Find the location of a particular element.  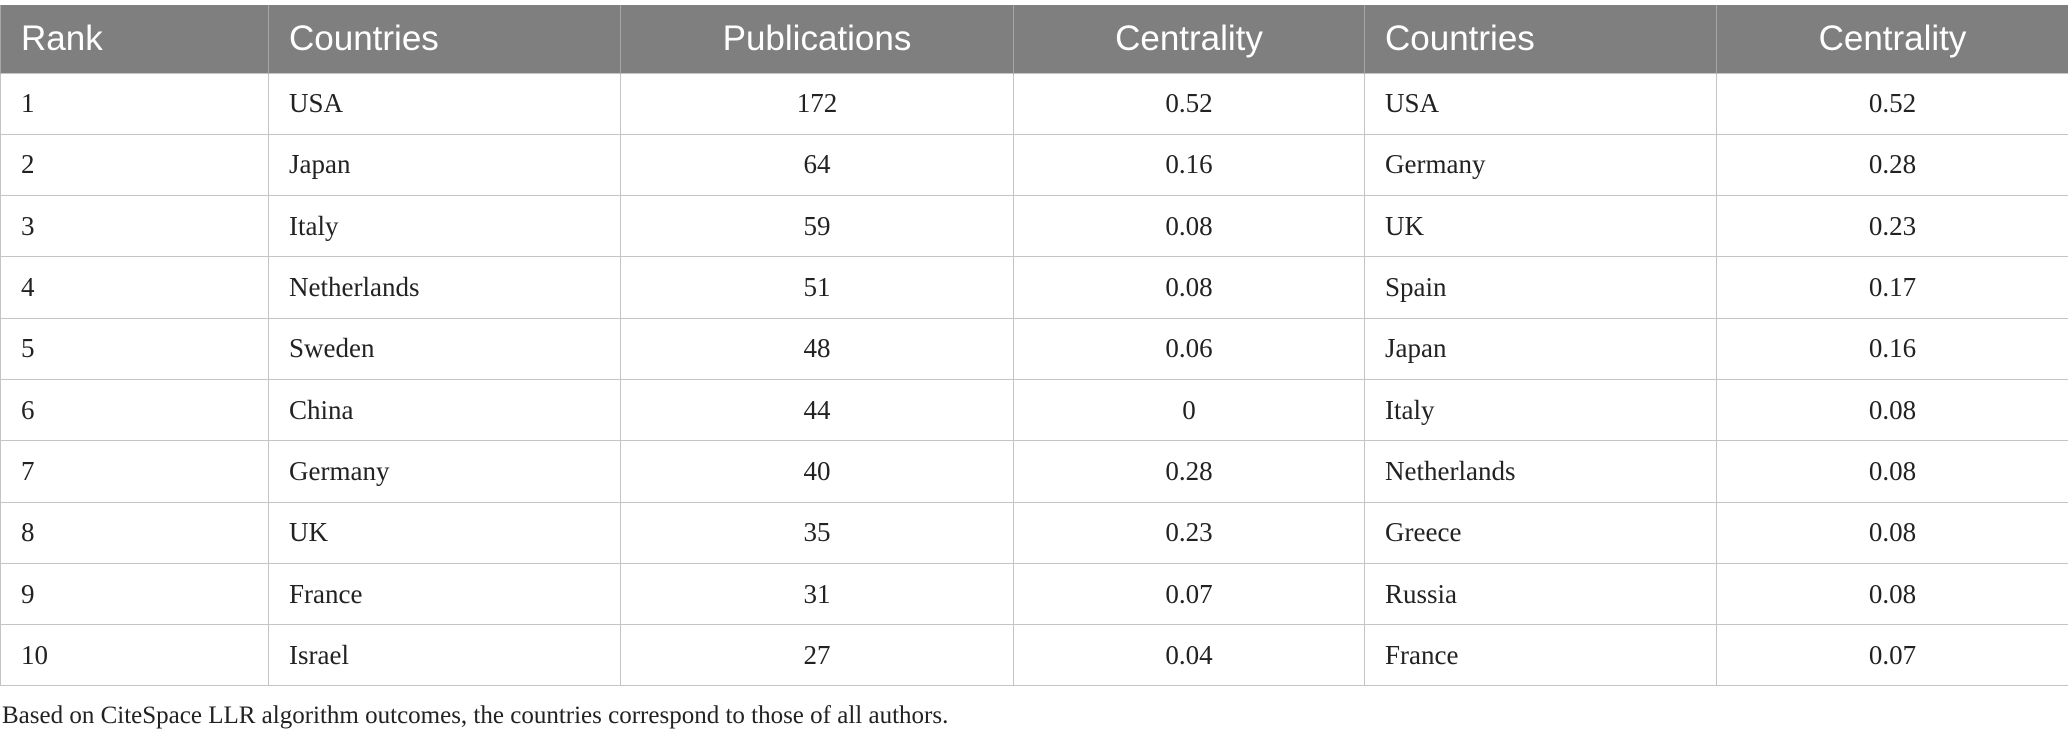

centrality-cell: 0.28 is located at coordinates (1189, 471).